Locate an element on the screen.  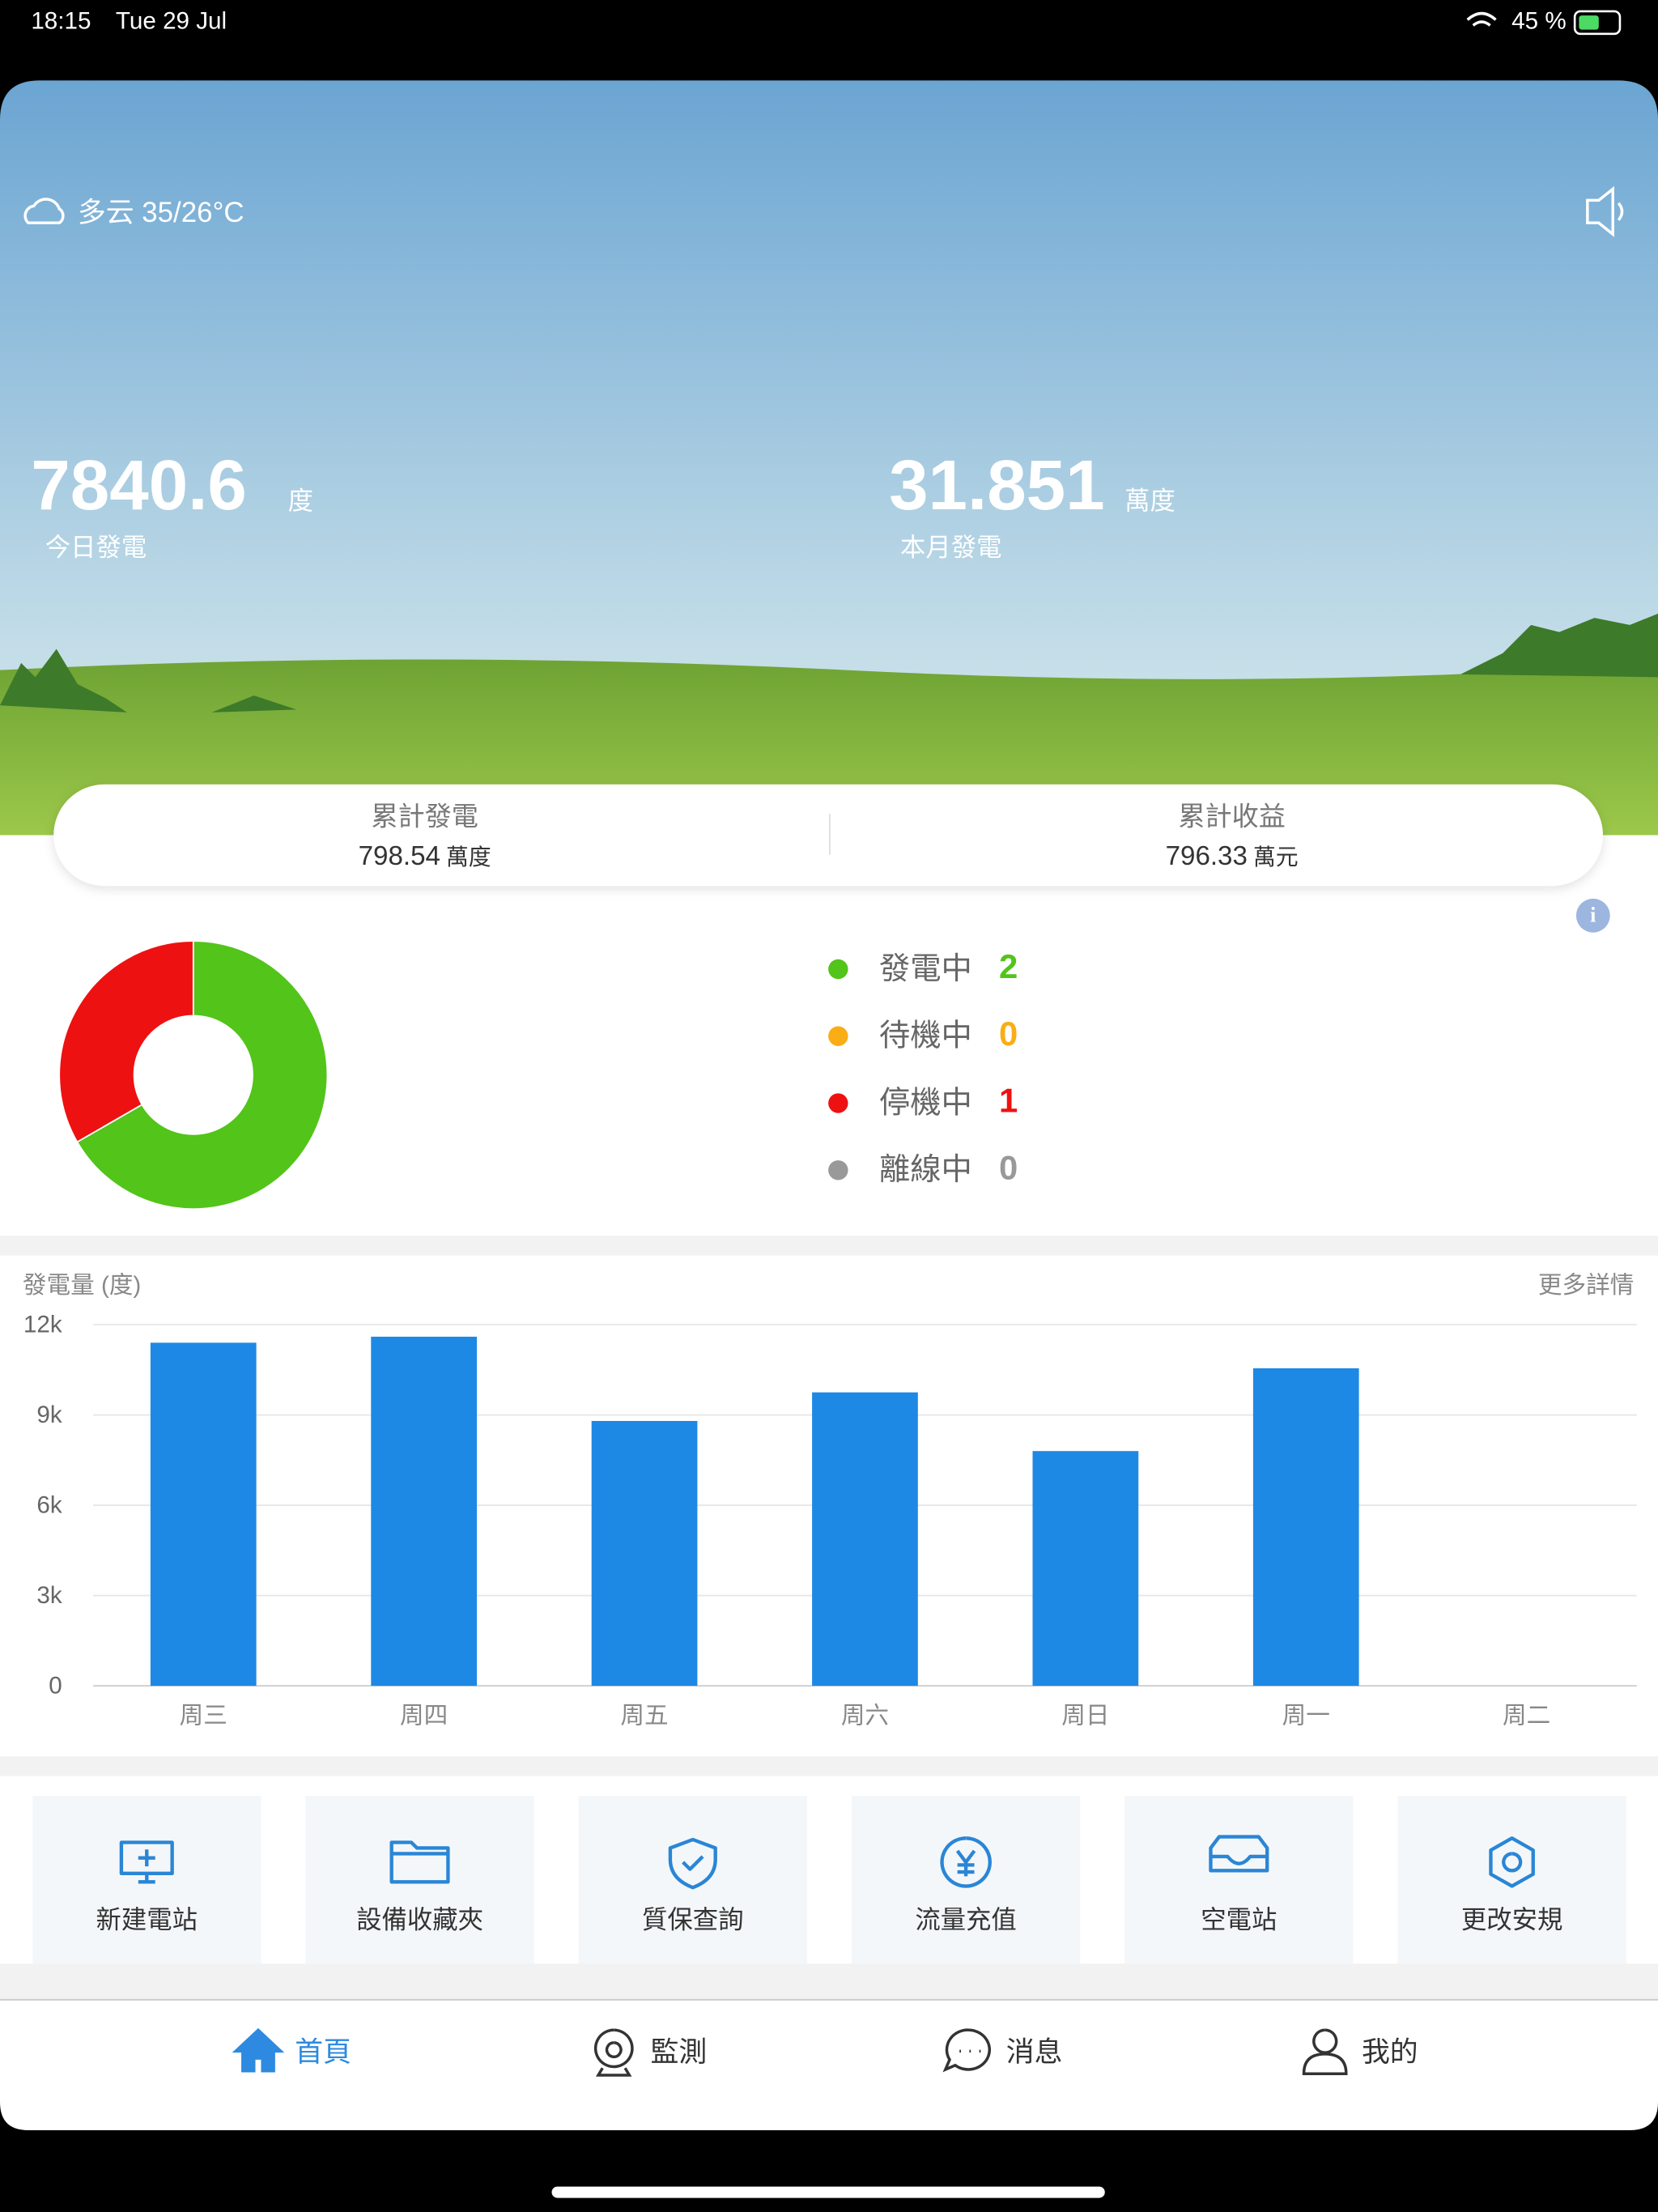
today-value: 7840.6 is located at coordinates (139, 485).